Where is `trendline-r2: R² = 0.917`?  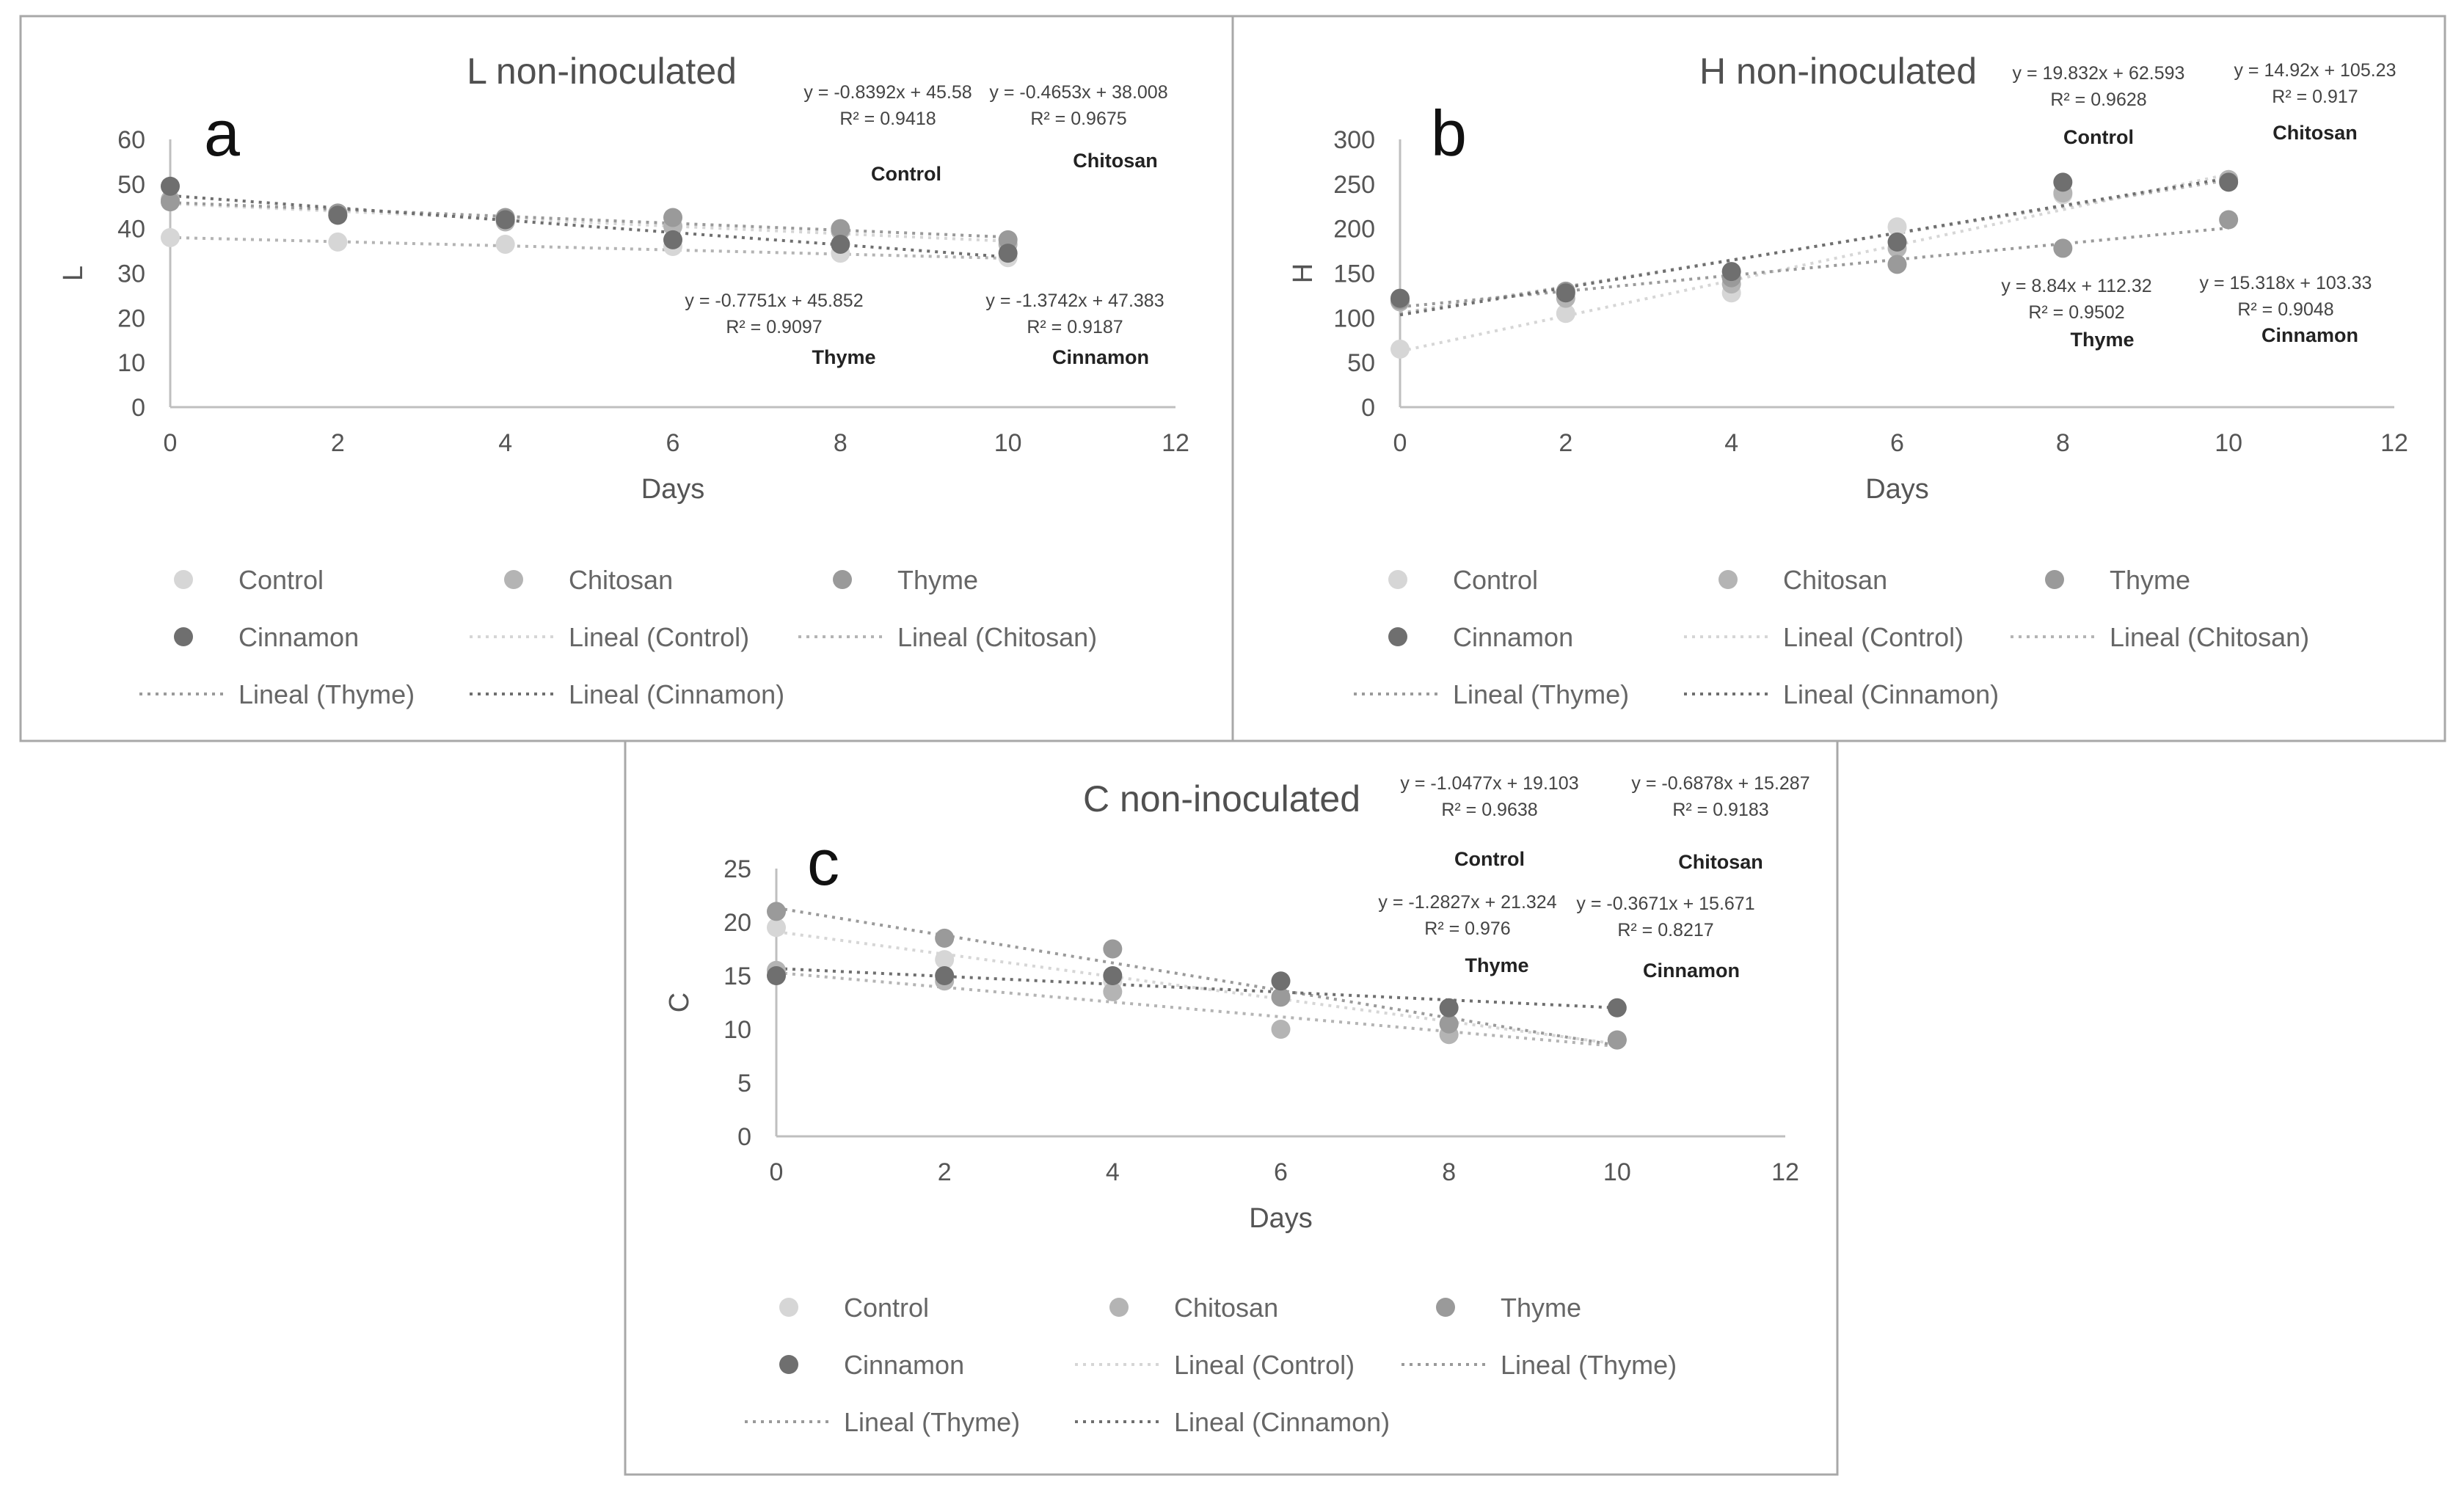 trendline-r2: R² = 0.917 is located at coordinates (2315, 97).